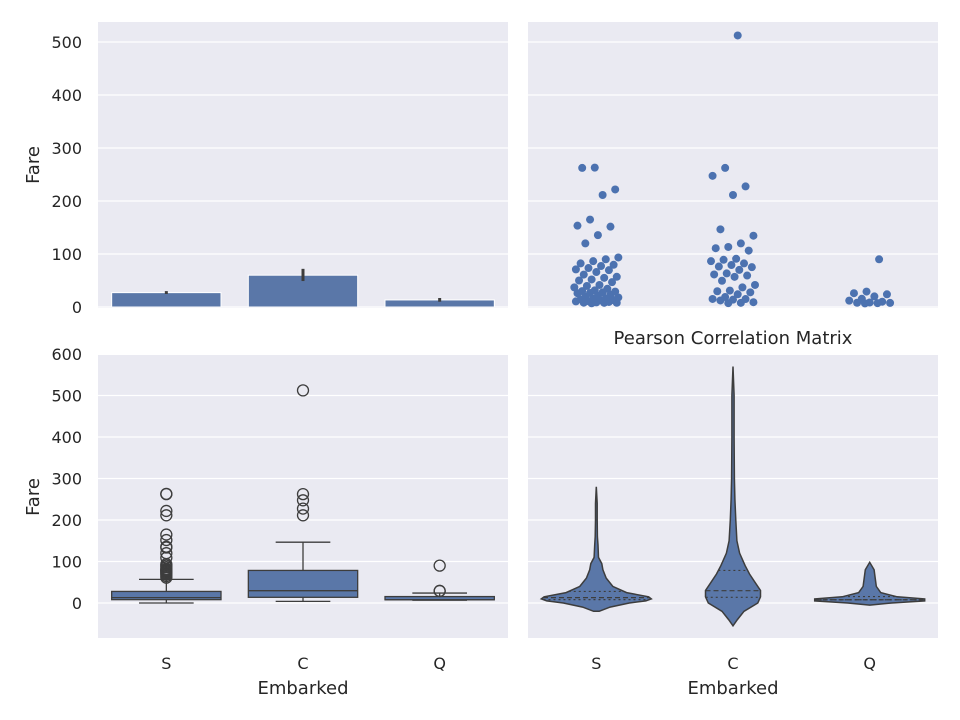 The width and height of the screenshot is (960, 720). I want to click on y-tick-label: 100, so click(66, 254).